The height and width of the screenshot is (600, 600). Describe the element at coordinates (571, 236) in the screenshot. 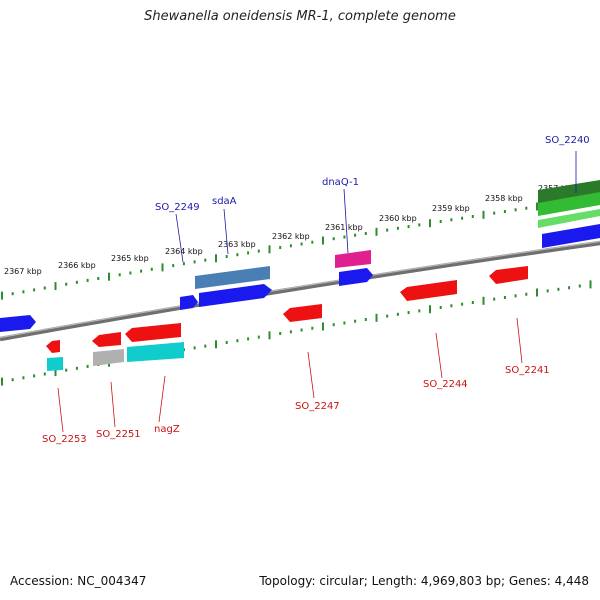

I see `gene-forward-blue` at that location.